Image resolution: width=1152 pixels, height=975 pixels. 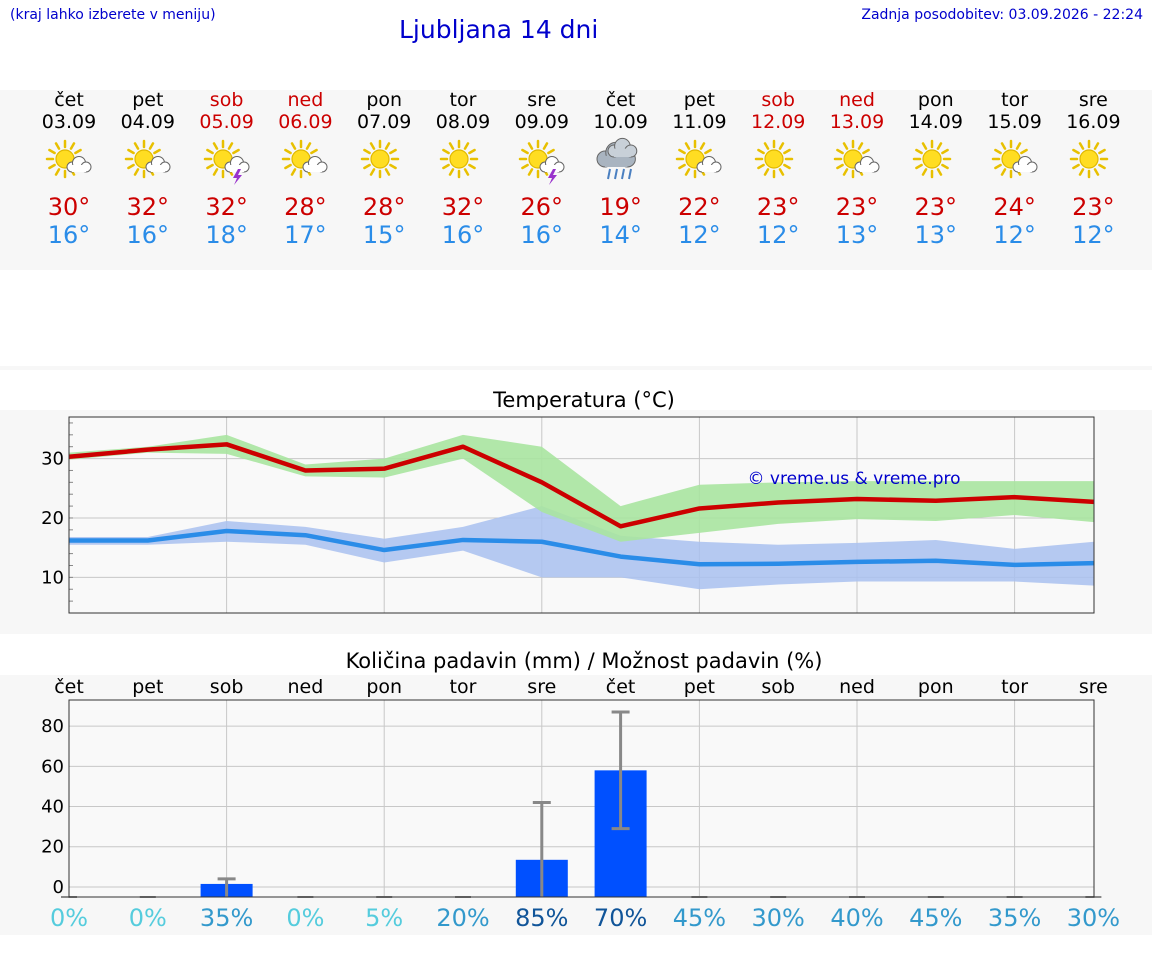 I want to click on day-date: 10.09, so click(x=620, y=122).